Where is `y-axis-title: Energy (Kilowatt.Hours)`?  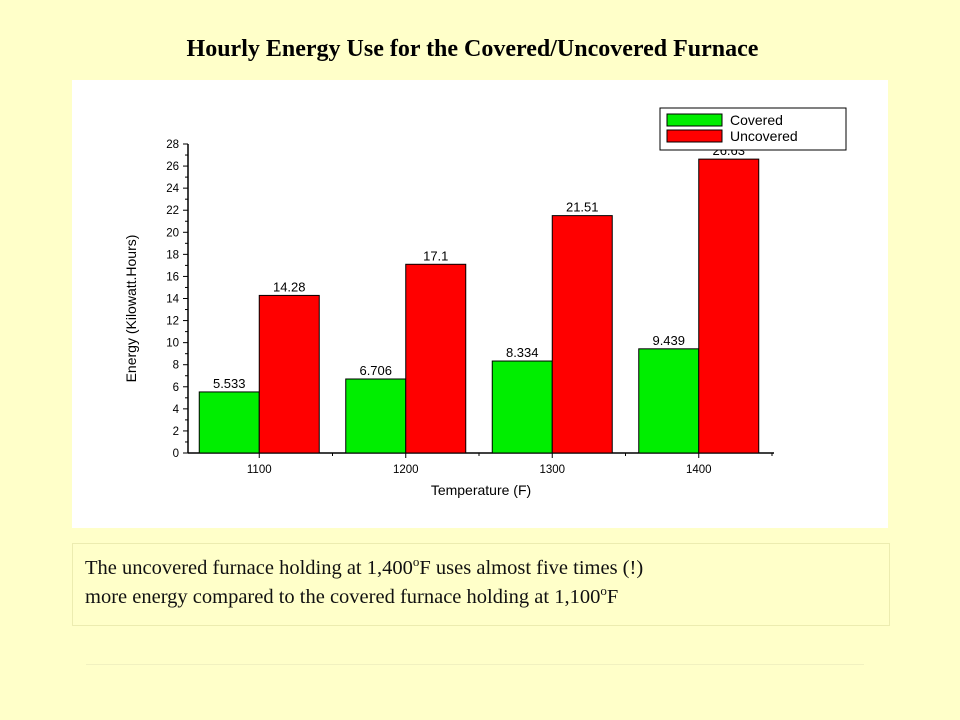 y-axis-title: Energy (Kilowatt.Hours) is located at coordinates (131, 309).